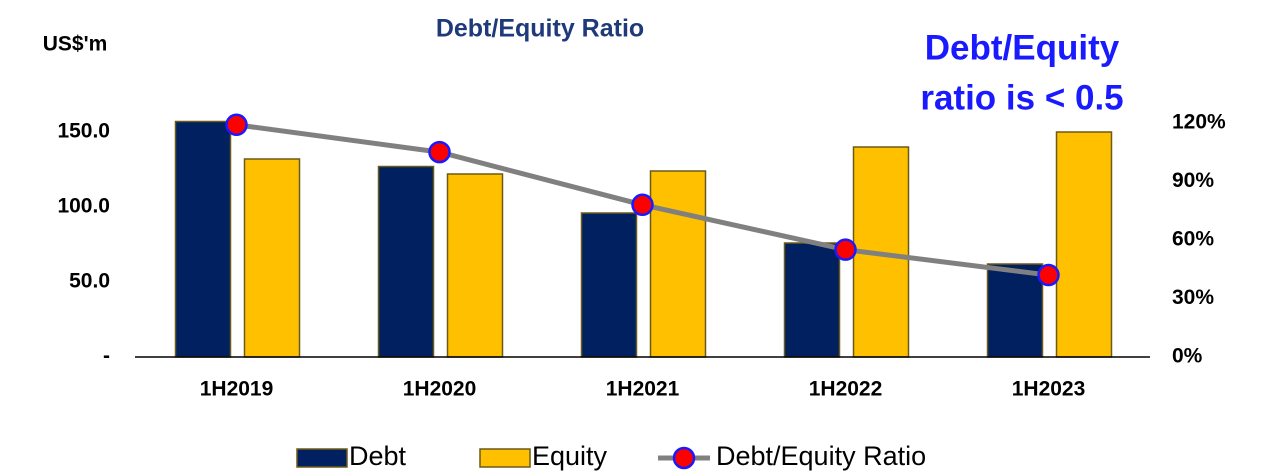 The width and height of the screenshot is (1262, 475). What do you see at coordinates (378, 456) in the screenshot?
I see `legend-label: Debt` at bounding box center [378, 456].